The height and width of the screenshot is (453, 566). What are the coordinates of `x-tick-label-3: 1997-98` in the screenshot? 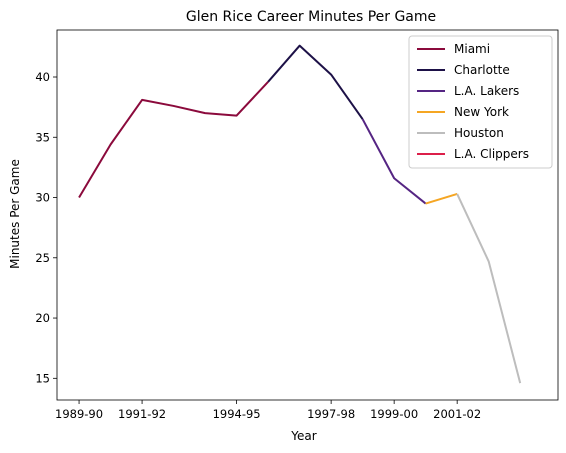 It's located at (331, 414).